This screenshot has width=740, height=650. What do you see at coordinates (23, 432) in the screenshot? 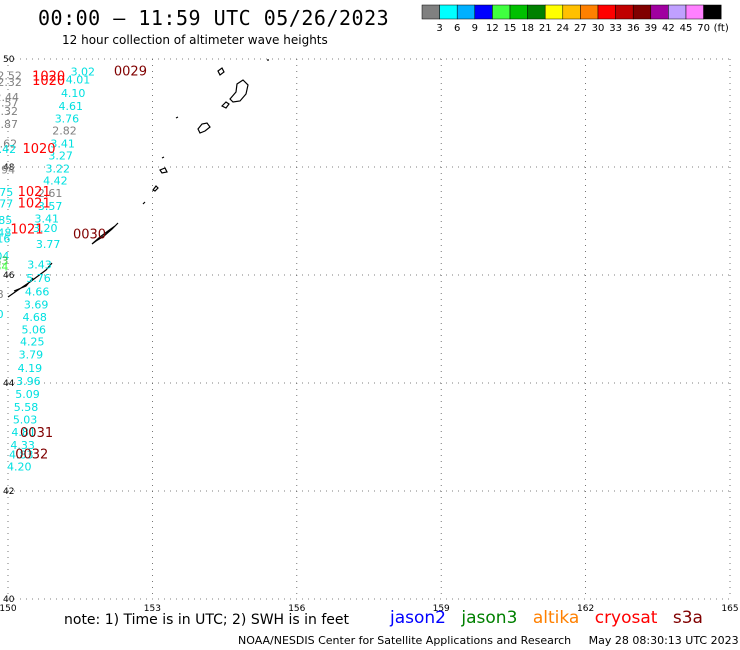
I see `wave-height-label: 4.81` at bounding box center [23, 432].